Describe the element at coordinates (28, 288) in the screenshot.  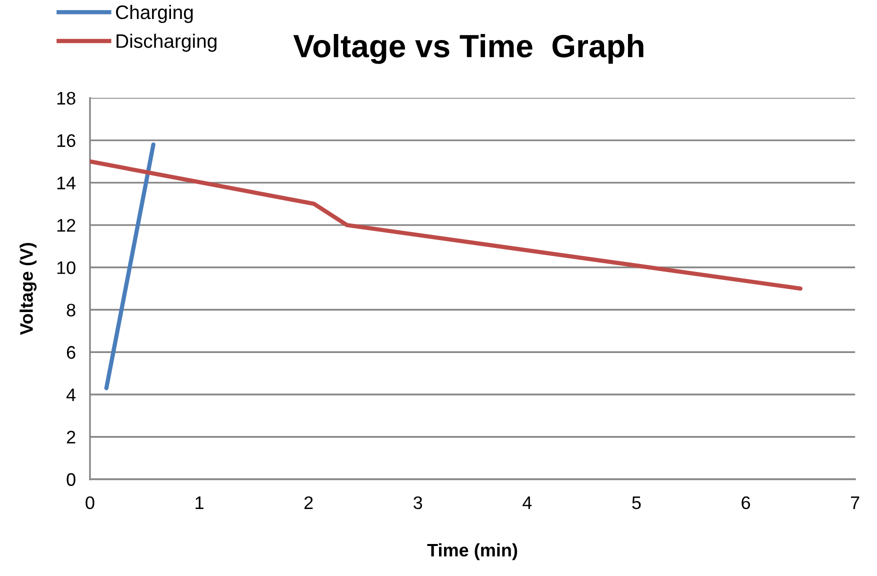
I see `y-axis-title: Voltage (V)` at that location.